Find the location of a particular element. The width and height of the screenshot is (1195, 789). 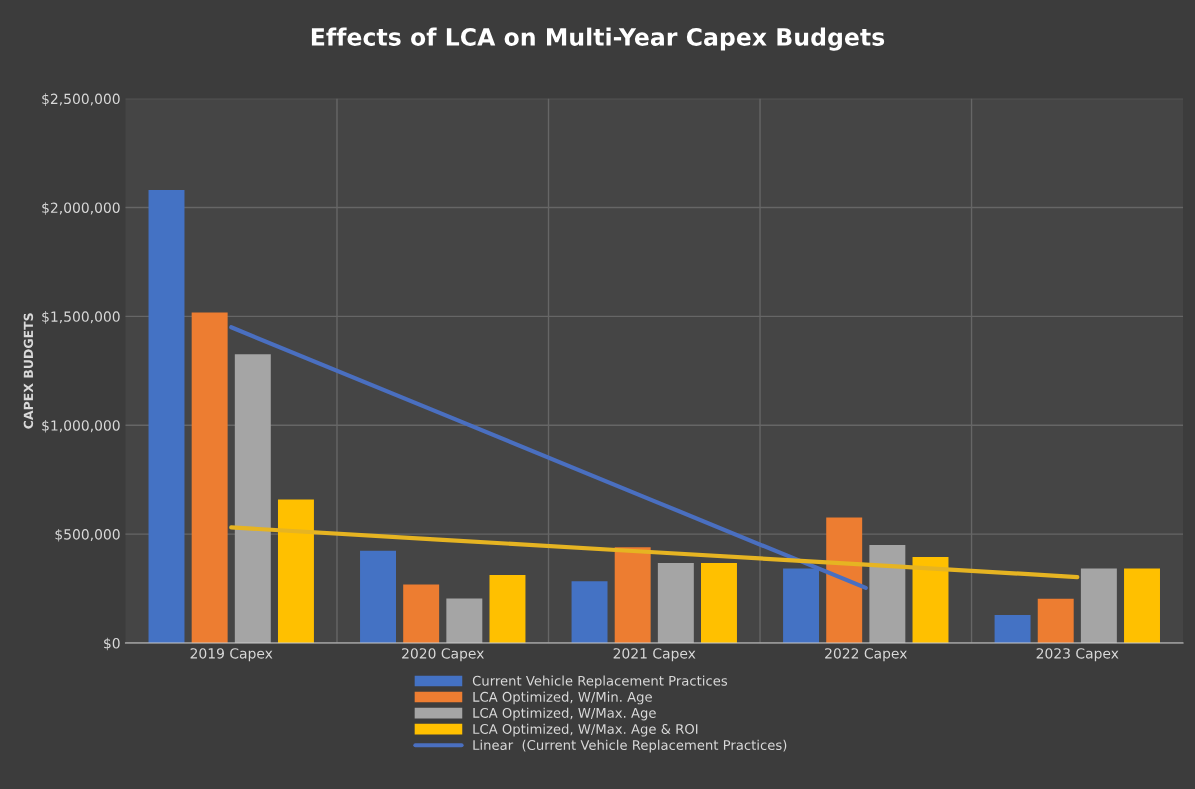

y-tick-label: $1,000,000 is located at coordinates (81, 426).